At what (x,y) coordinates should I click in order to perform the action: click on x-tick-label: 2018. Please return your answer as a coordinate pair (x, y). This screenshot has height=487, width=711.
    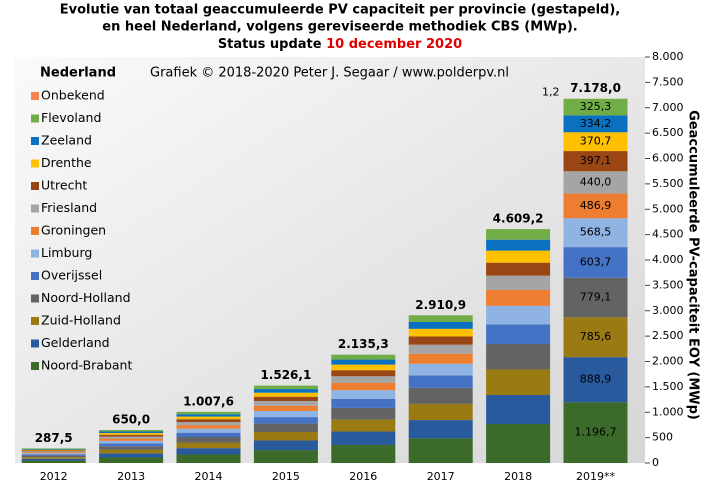
    Looking at the image, I should click on (518, 476).